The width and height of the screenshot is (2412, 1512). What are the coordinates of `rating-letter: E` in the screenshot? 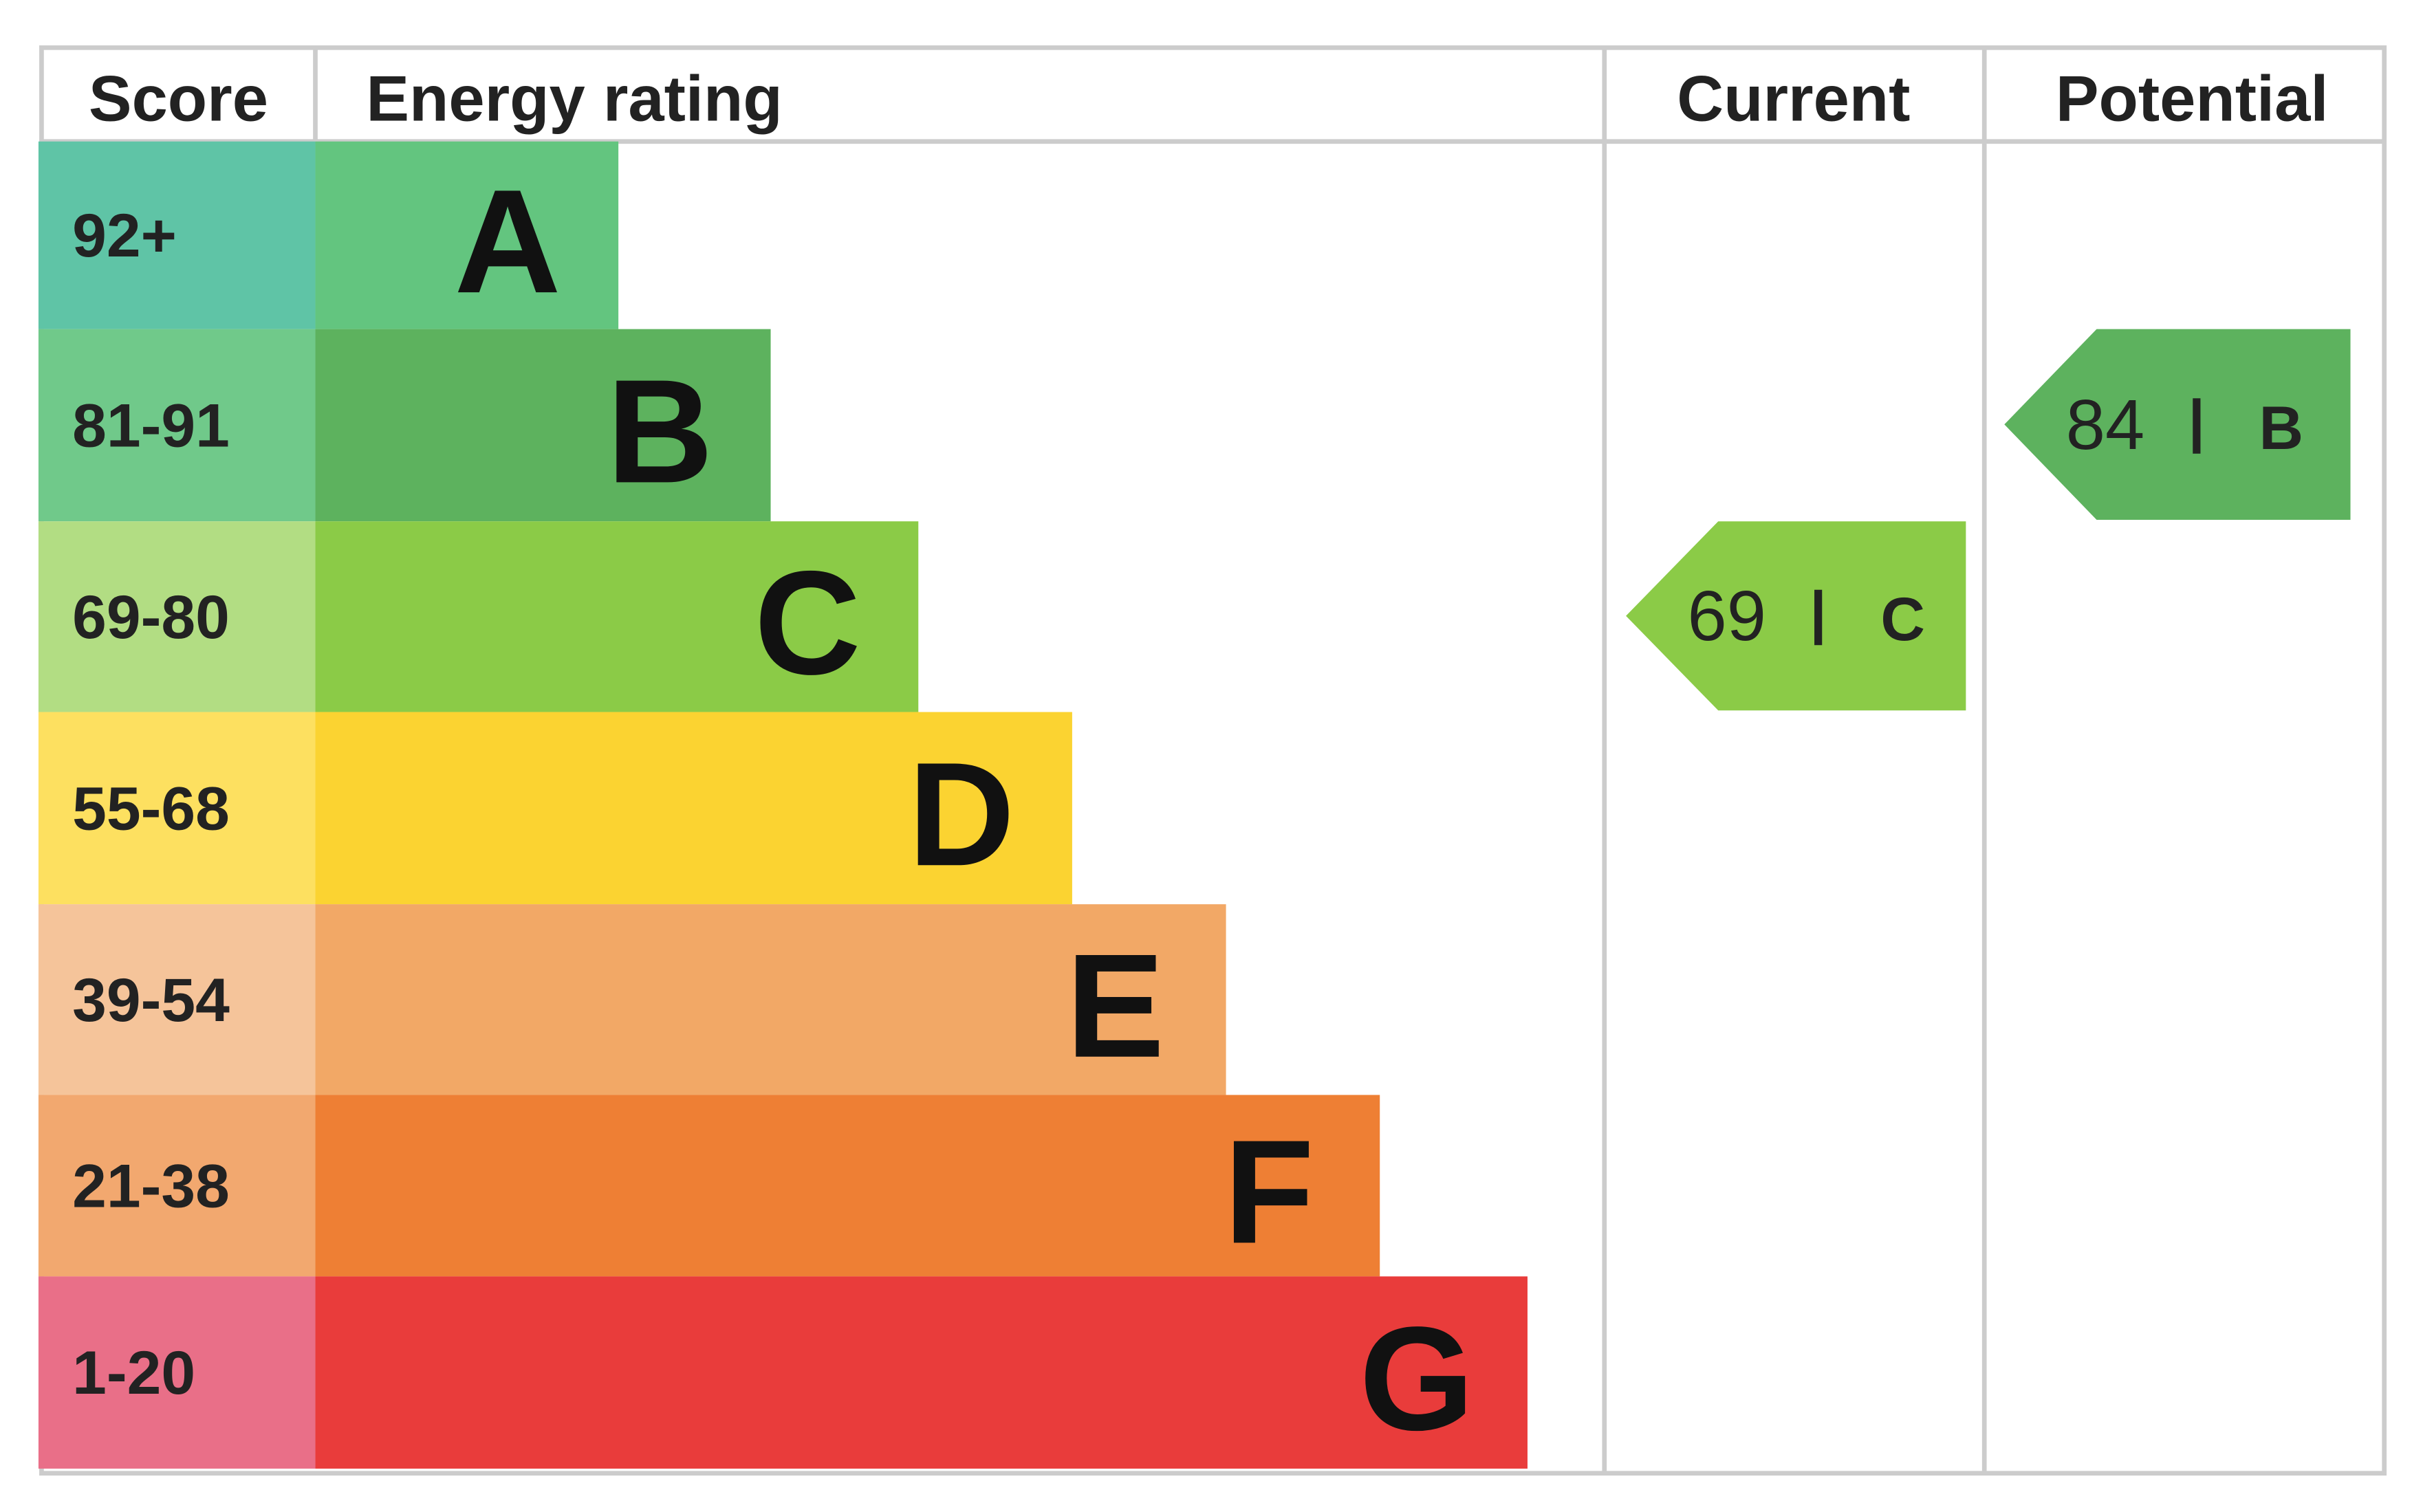 It's located at (1115, 1005).